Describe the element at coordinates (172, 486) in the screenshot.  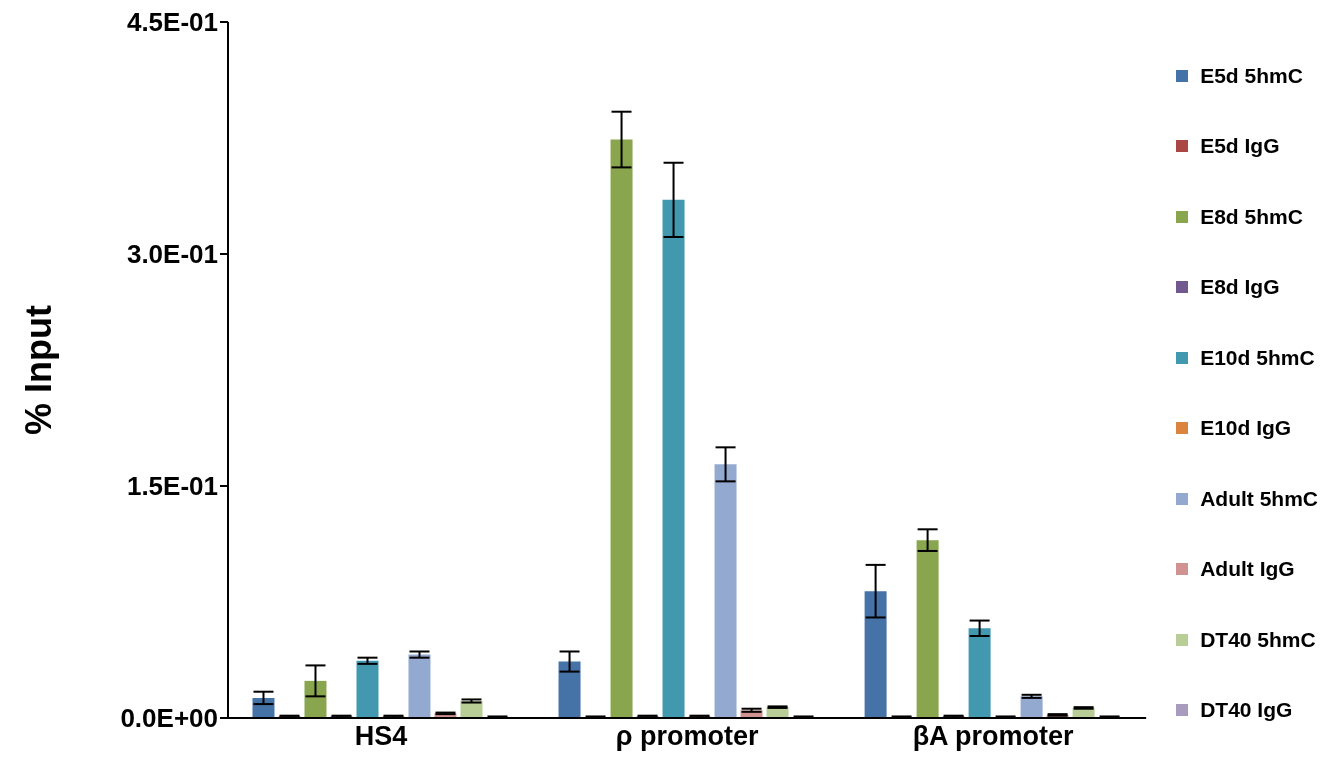
I see `y-tick-label: 1.5E-01` at that location.